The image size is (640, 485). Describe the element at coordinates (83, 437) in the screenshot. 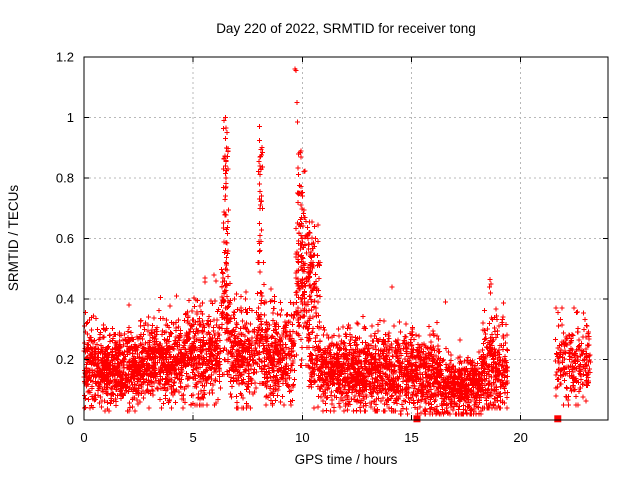

I see `x-tick-label: 0` at that location.